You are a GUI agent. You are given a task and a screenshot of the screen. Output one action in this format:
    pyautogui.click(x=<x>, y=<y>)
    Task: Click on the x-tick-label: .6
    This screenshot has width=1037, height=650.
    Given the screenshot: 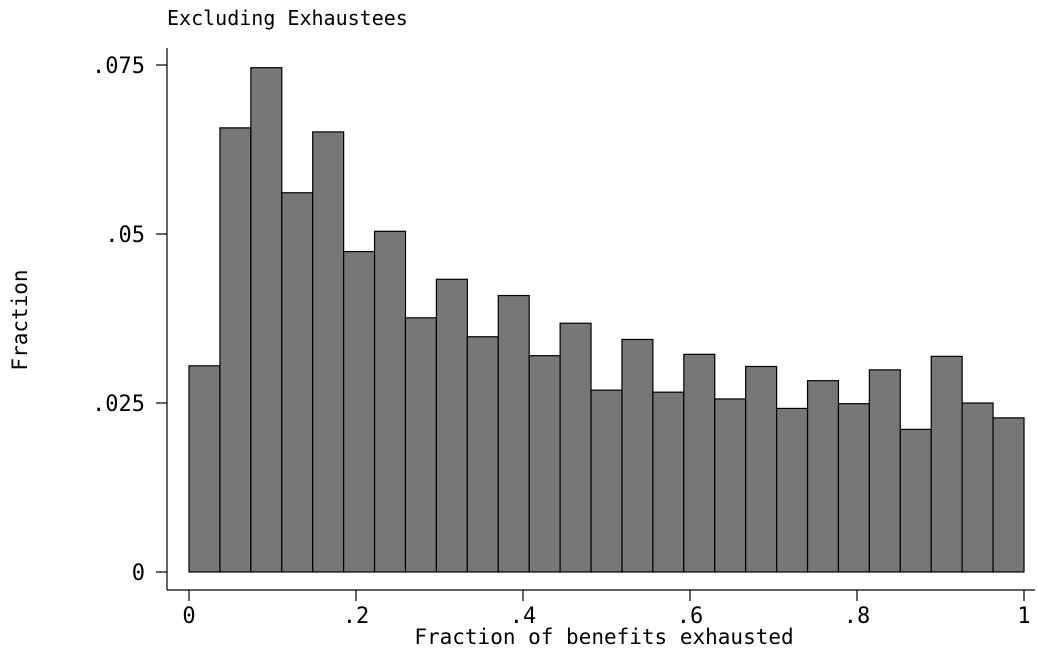 What is the action you would take?
    pyautogui.click(x=690, y=616)
    